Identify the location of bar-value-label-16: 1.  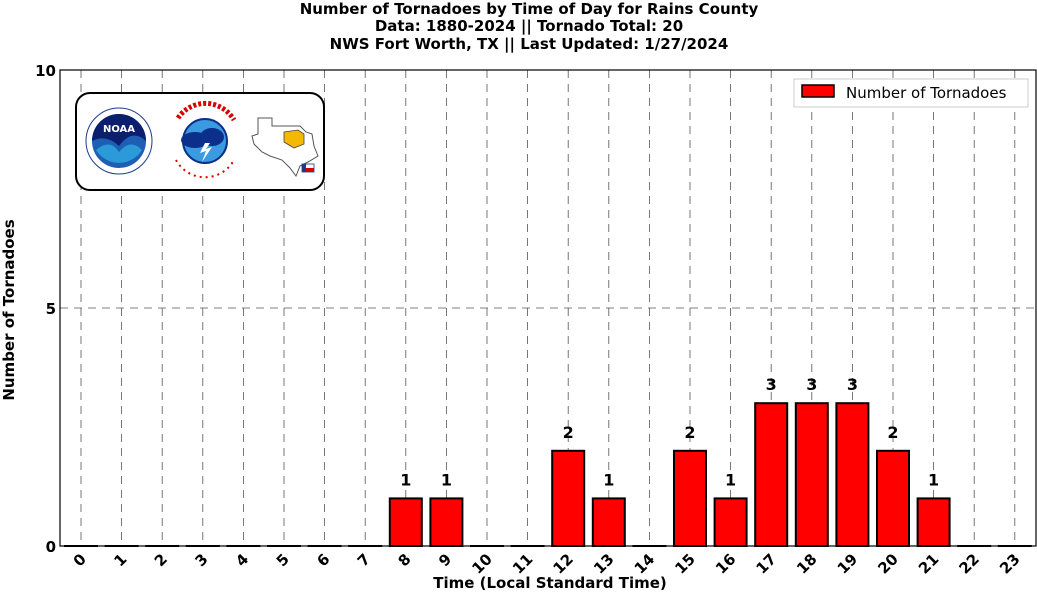
(730, 479).